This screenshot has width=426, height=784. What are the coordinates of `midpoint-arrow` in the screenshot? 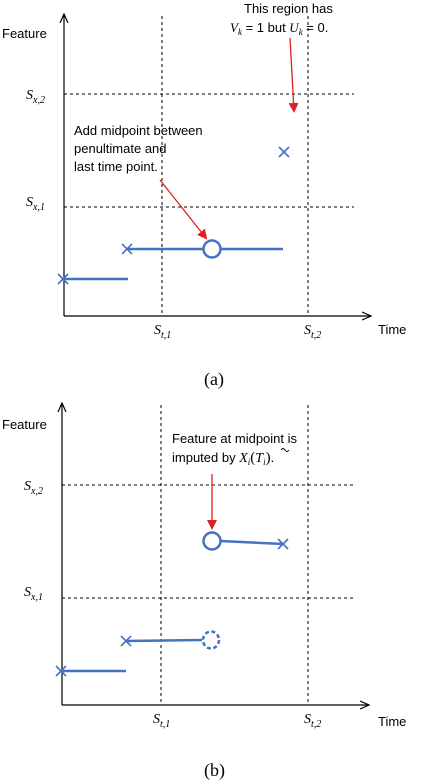 It's located at (183, 209).